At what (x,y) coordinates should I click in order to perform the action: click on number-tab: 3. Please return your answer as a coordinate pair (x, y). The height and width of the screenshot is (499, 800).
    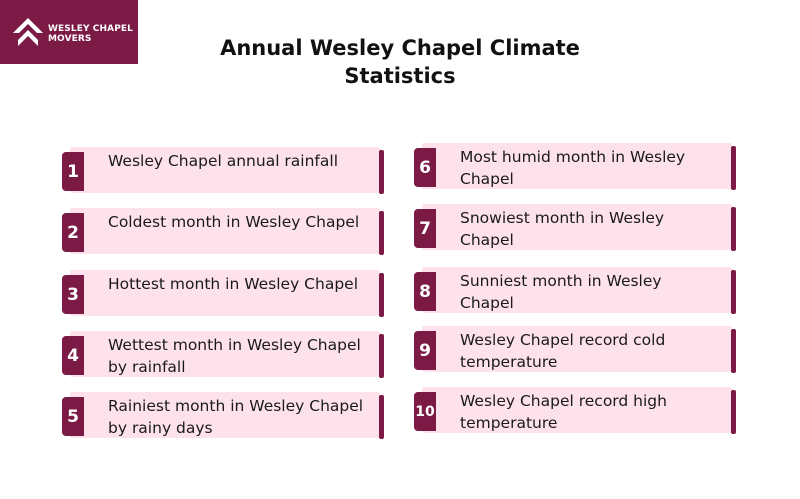
    Looking at the image, I should click on (73, 294).